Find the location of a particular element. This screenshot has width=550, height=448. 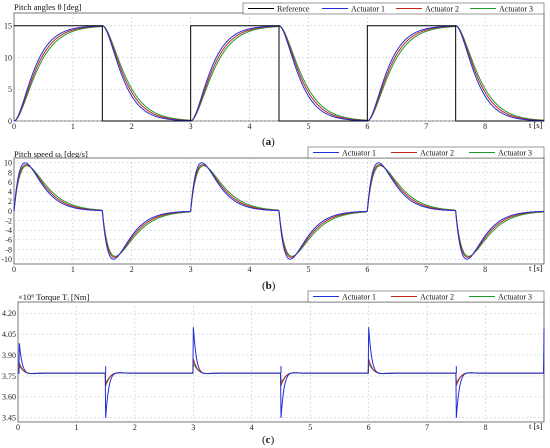

panel-b-xticks: 0 1 2 3 4 5 6 7 8 is located at coordinates (249, 269).